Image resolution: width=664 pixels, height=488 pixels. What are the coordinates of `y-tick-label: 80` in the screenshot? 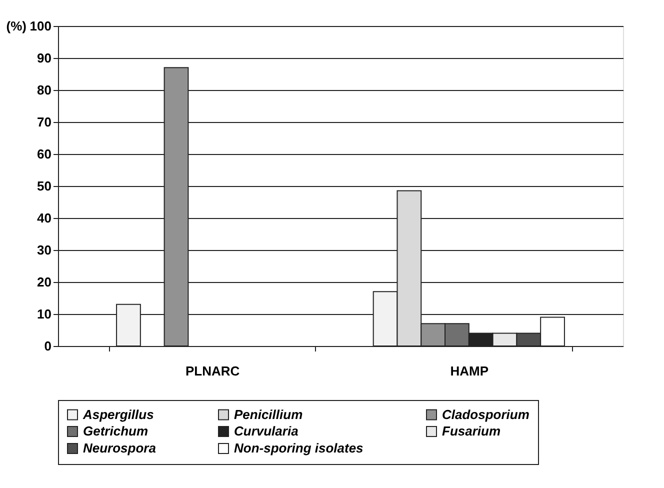 It's located at (44, 90).